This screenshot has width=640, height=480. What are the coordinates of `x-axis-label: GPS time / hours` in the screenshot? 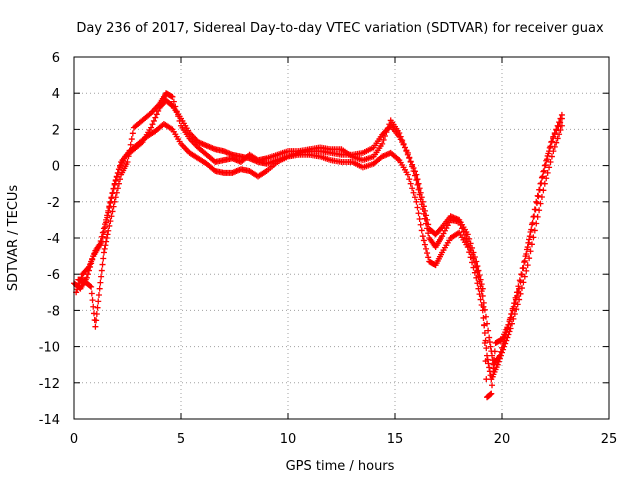 It's located at (340, 466).